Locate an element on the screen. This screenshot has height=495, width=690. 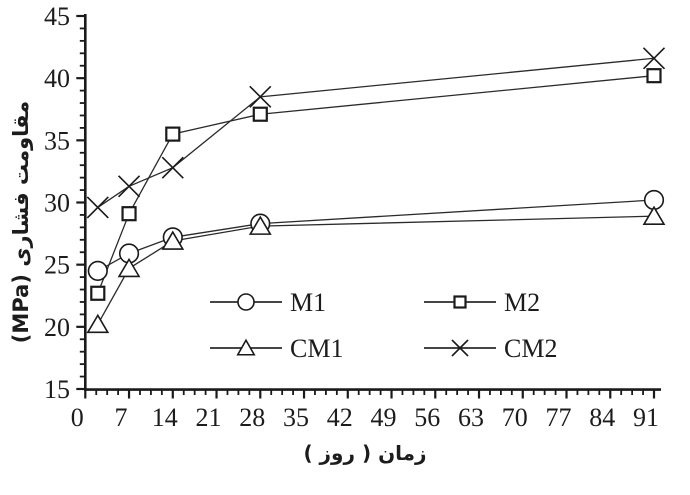
legend-marker-M2 is located at coordinates (460, 302).